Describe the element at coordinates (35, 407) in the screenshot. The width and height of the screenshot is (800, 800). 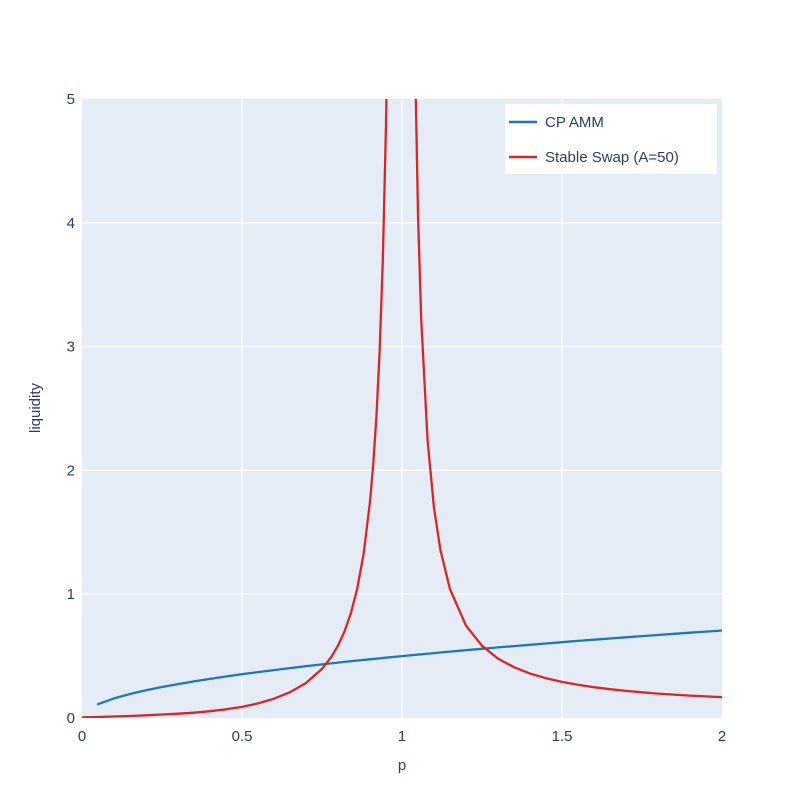
I see `y-axis-title: liquidity` at that location.